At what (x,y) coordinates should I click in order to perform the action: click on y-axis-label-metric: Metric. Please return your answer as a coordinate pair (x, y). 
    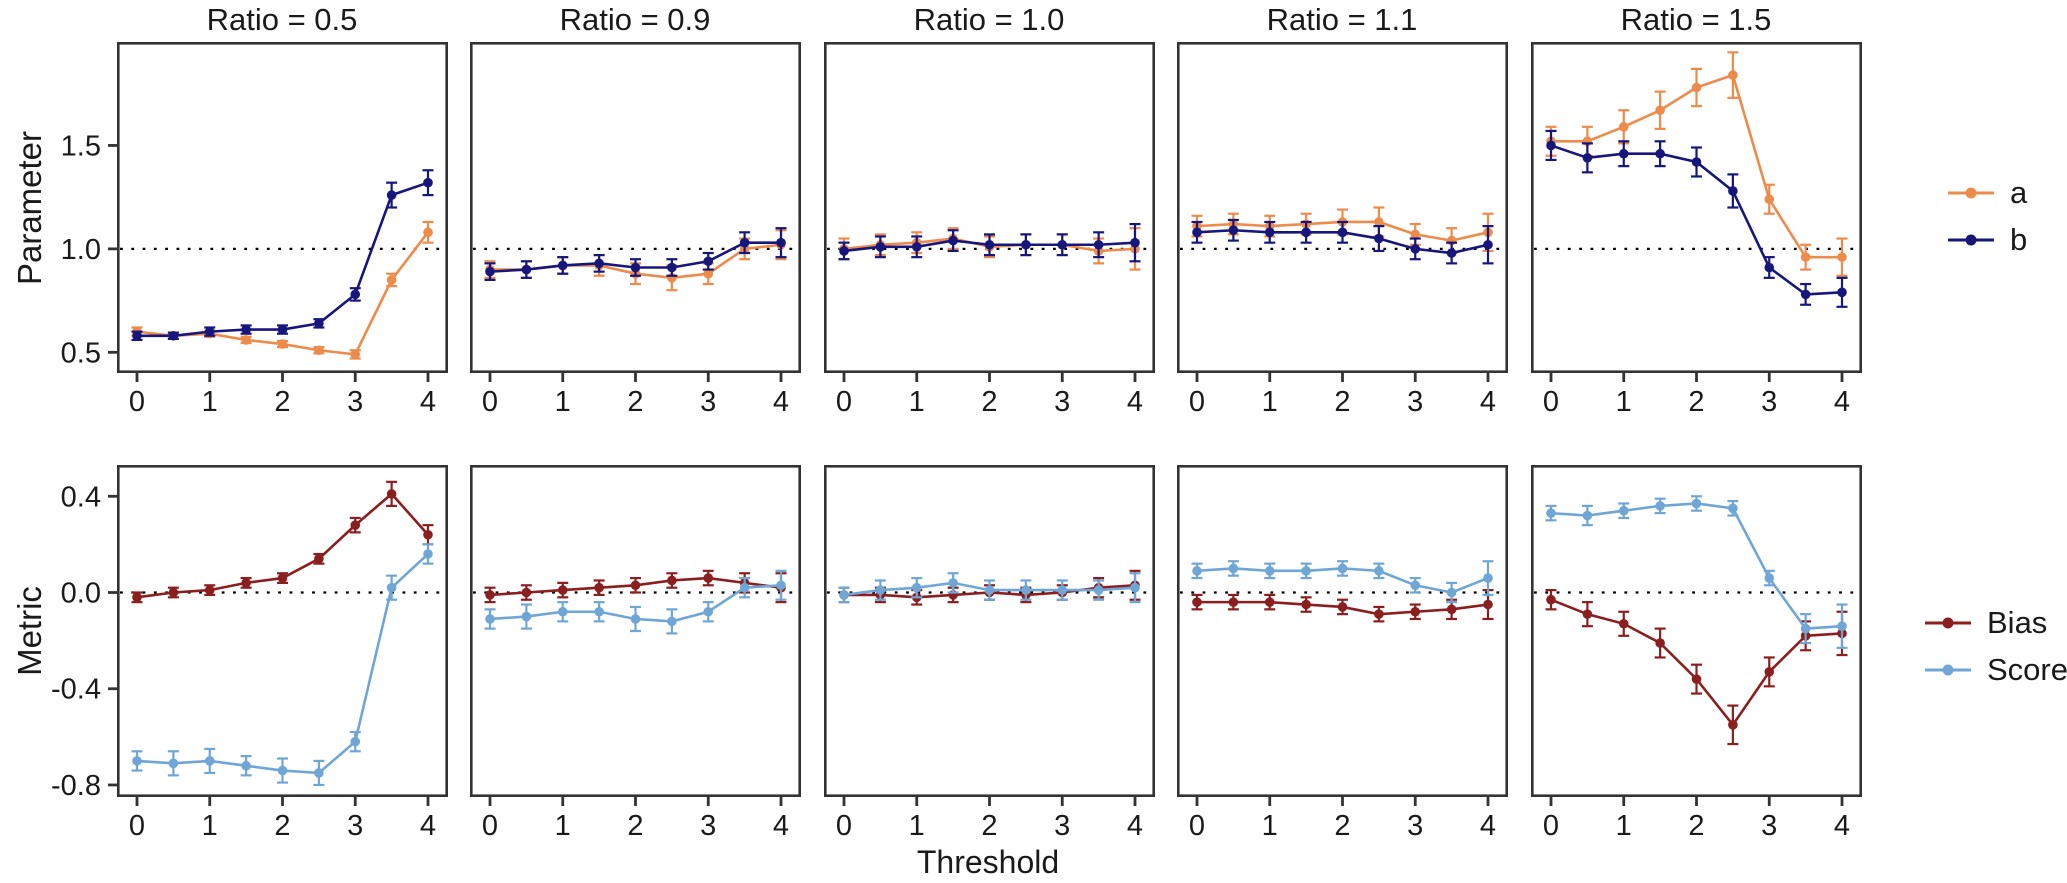
    Looking at the image, I should click on (29, 631).